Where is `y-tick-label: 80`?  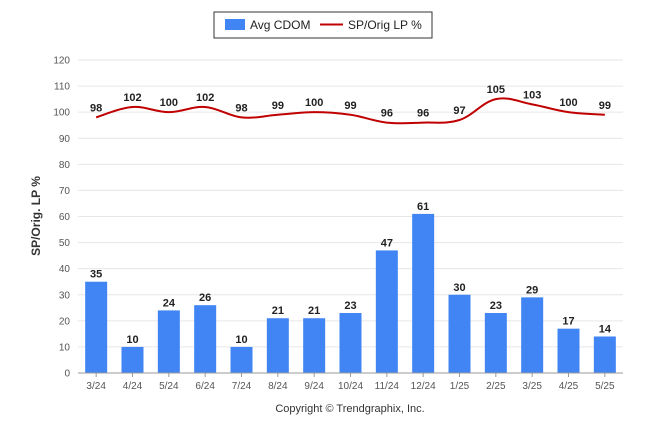 y-tick-label: 80 is located at coordinates (65, 165).